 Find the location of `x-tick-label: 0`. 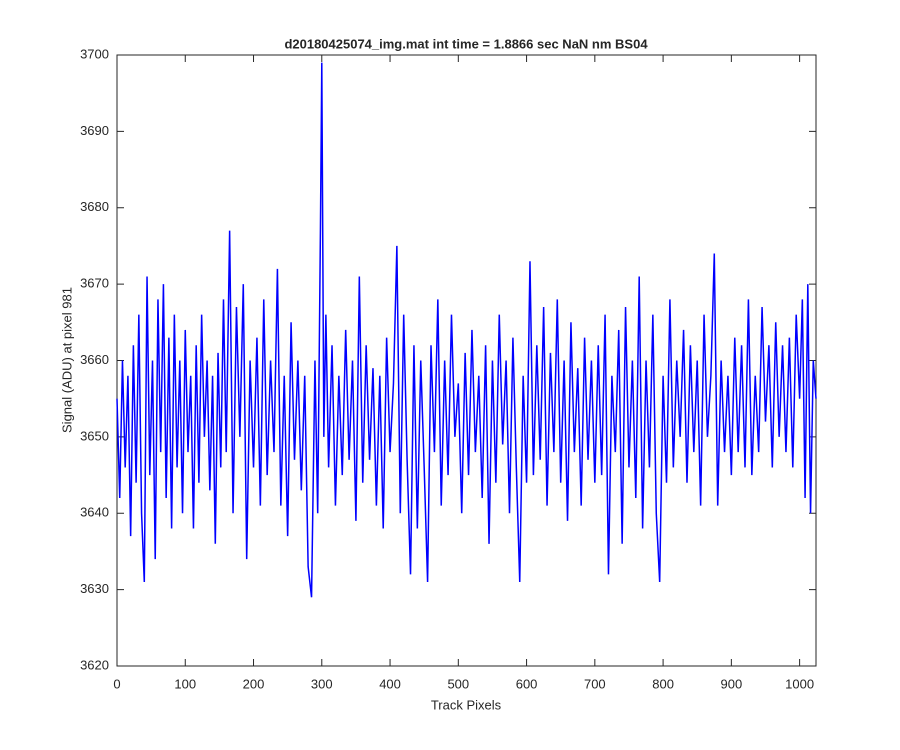

x-tick-label: 0 is located at coordinates (116, 683).